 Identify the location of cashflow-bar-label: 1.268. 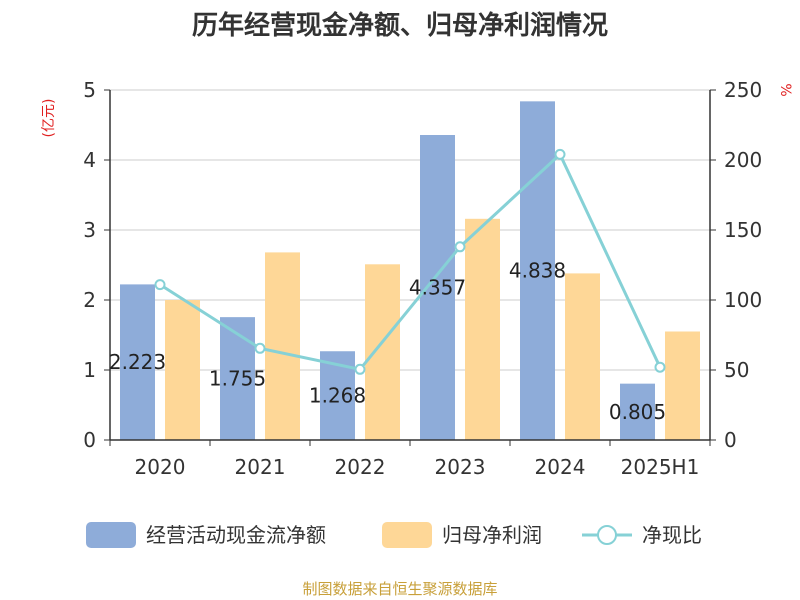
(337, 396).